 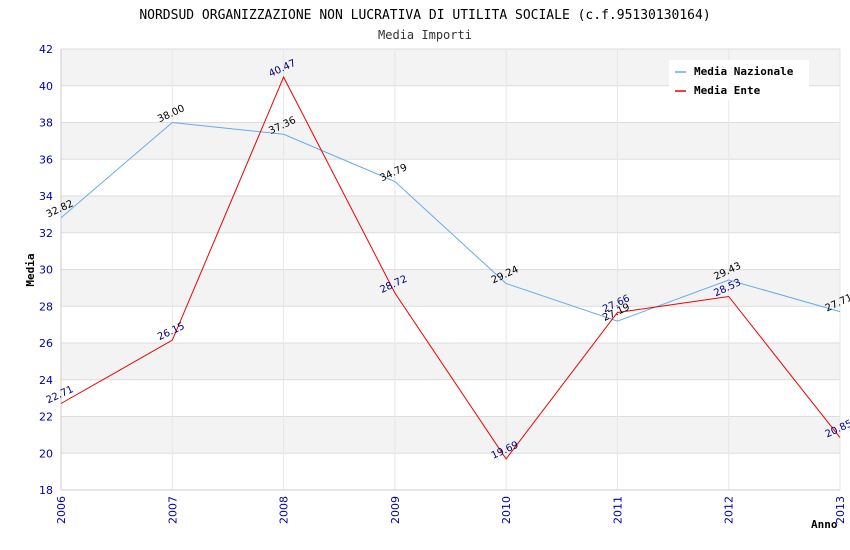 I want to click on x-tick-label-2008: 2008, so click(x=284, y=510).